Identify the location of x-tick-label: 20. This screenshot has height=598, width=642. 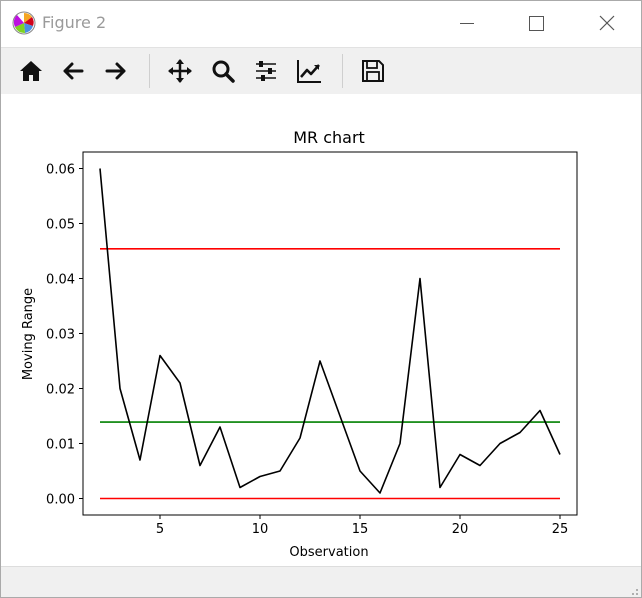
(460, 529).